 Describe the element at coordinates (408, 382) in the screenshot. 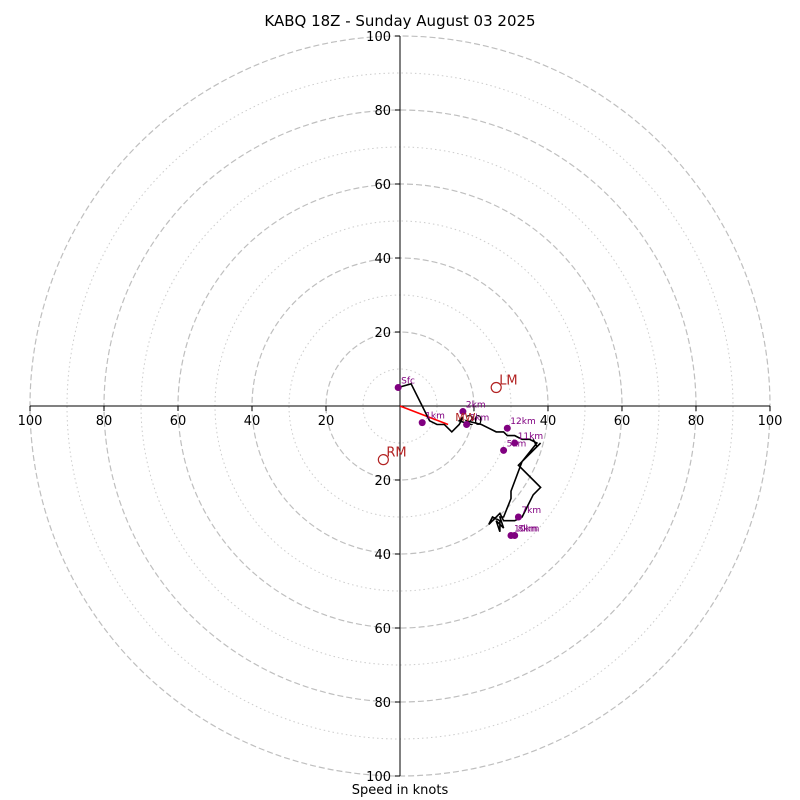

I see `height-marker-label-Sfc: Sfc` at that location.